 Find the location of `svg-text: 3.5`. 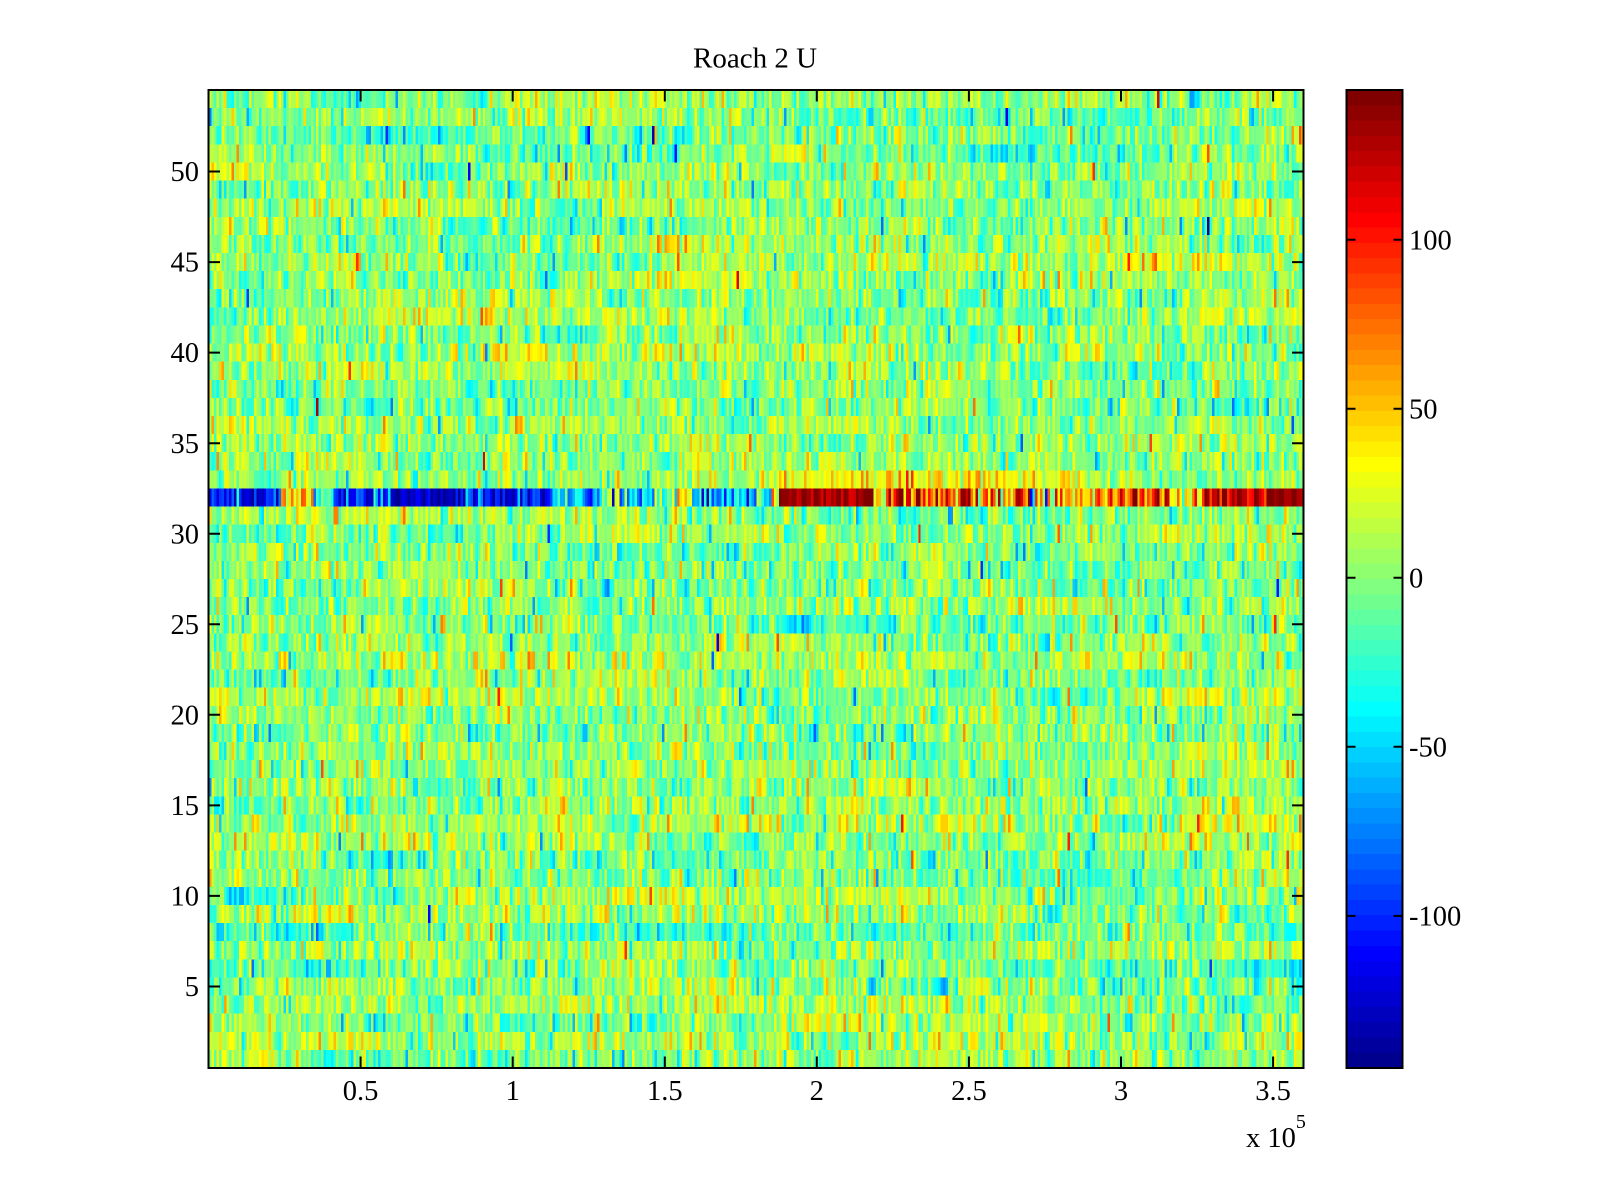

svg-text: 3.5 is located at coordinates (1273, 1091).